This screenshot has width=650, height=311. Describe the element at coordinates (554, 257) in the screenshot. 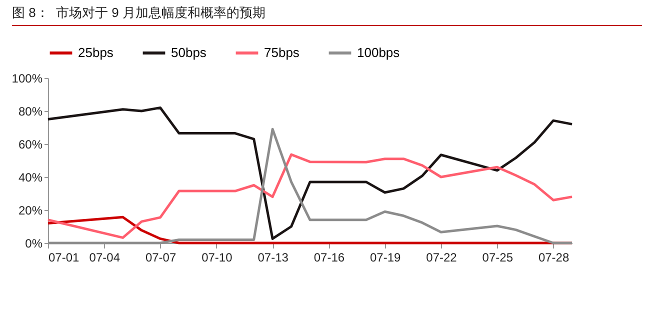

I see `x-tick-label: 07-28` at that location.